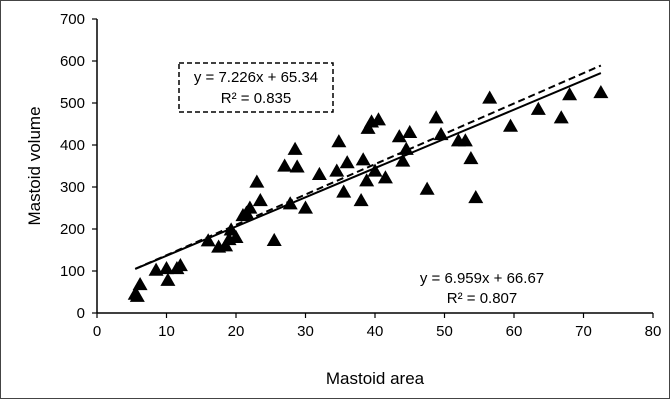  I want to click on x-tick-label: 50, so click(444, 331).